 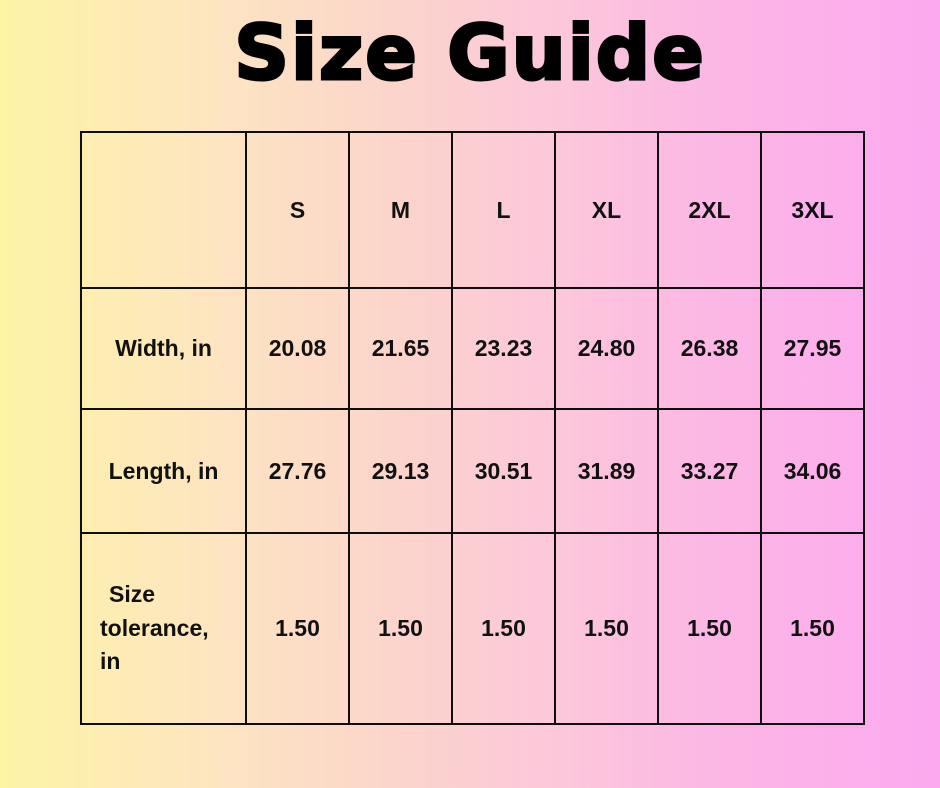 What do you see at coordinates (163, 628) in the screenshot?
I see `row-label-size-tolerance: Size tolerance, in` at bounding box center [163, 628].